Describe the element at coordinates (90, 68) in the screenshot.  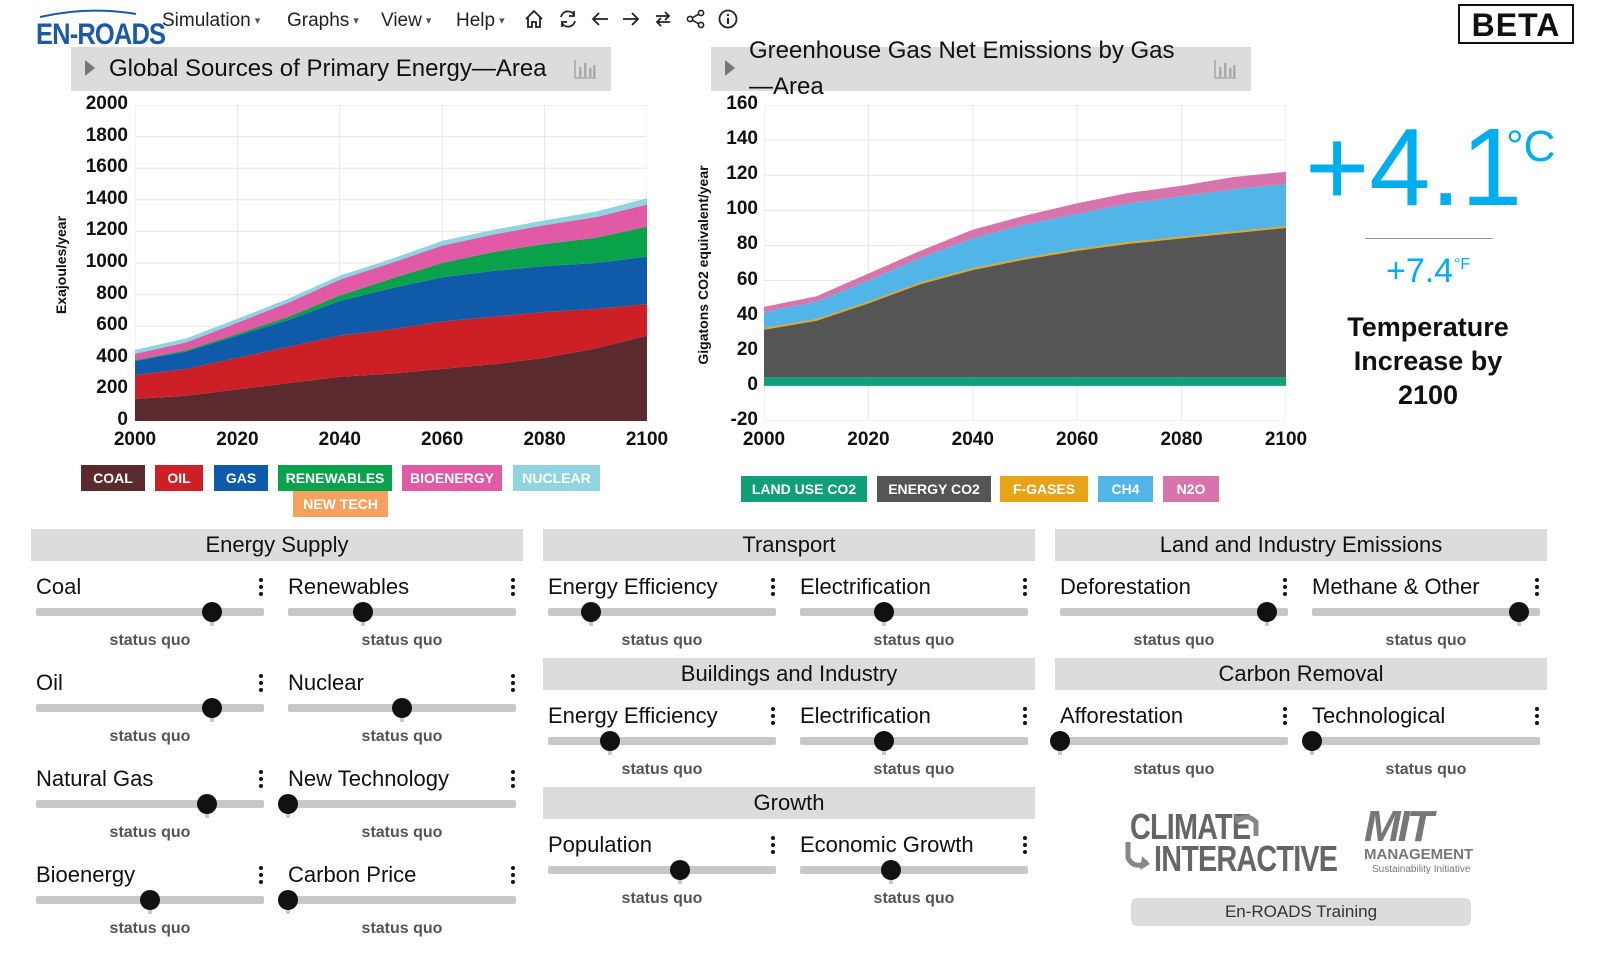
I see `graph1-expand-icon` at that location.